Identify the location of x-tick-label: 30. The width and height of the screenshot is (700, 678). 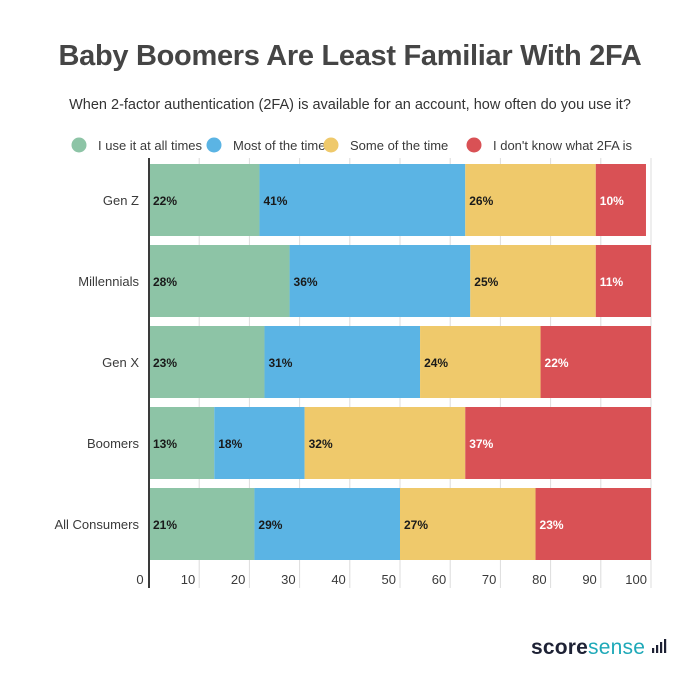
(288, 579).